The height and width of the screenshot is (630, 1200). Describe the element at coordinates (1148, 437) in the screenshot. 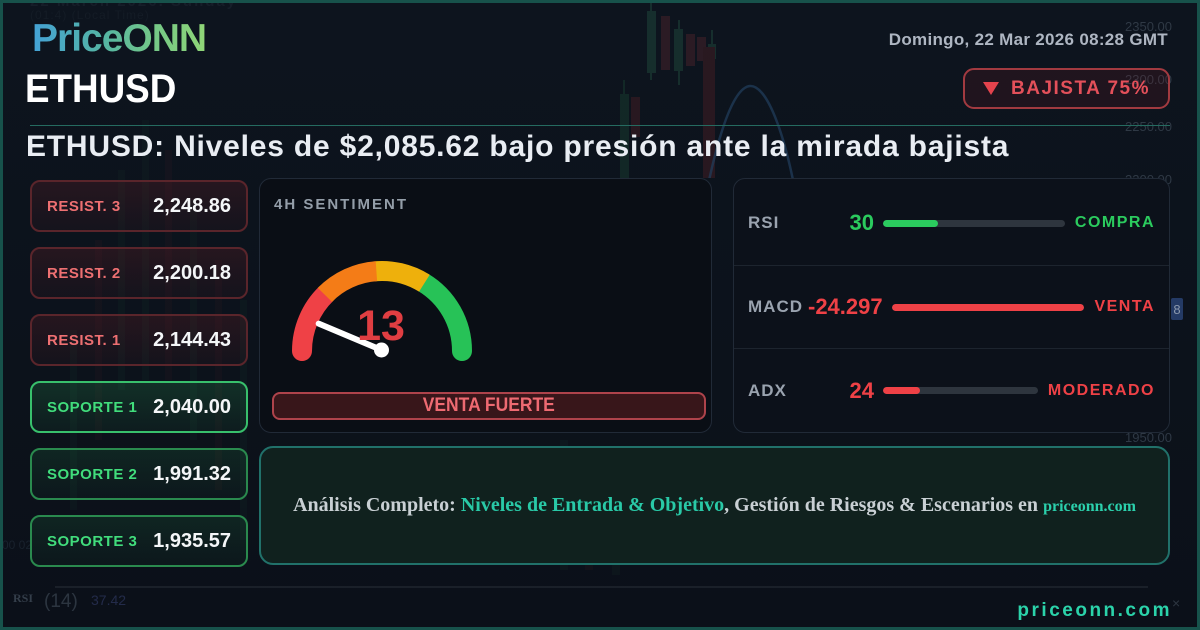

I see `svg-text: 1950.00` at that location.